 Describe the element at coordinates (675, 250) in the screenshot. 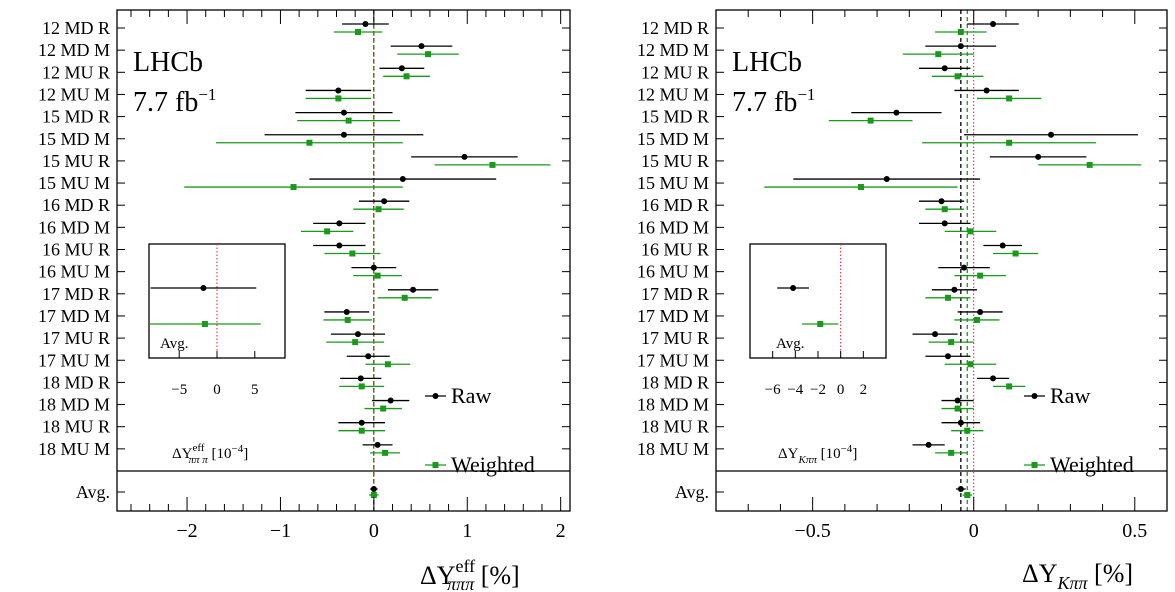

I see `category-label: 16 MU R` at that location.